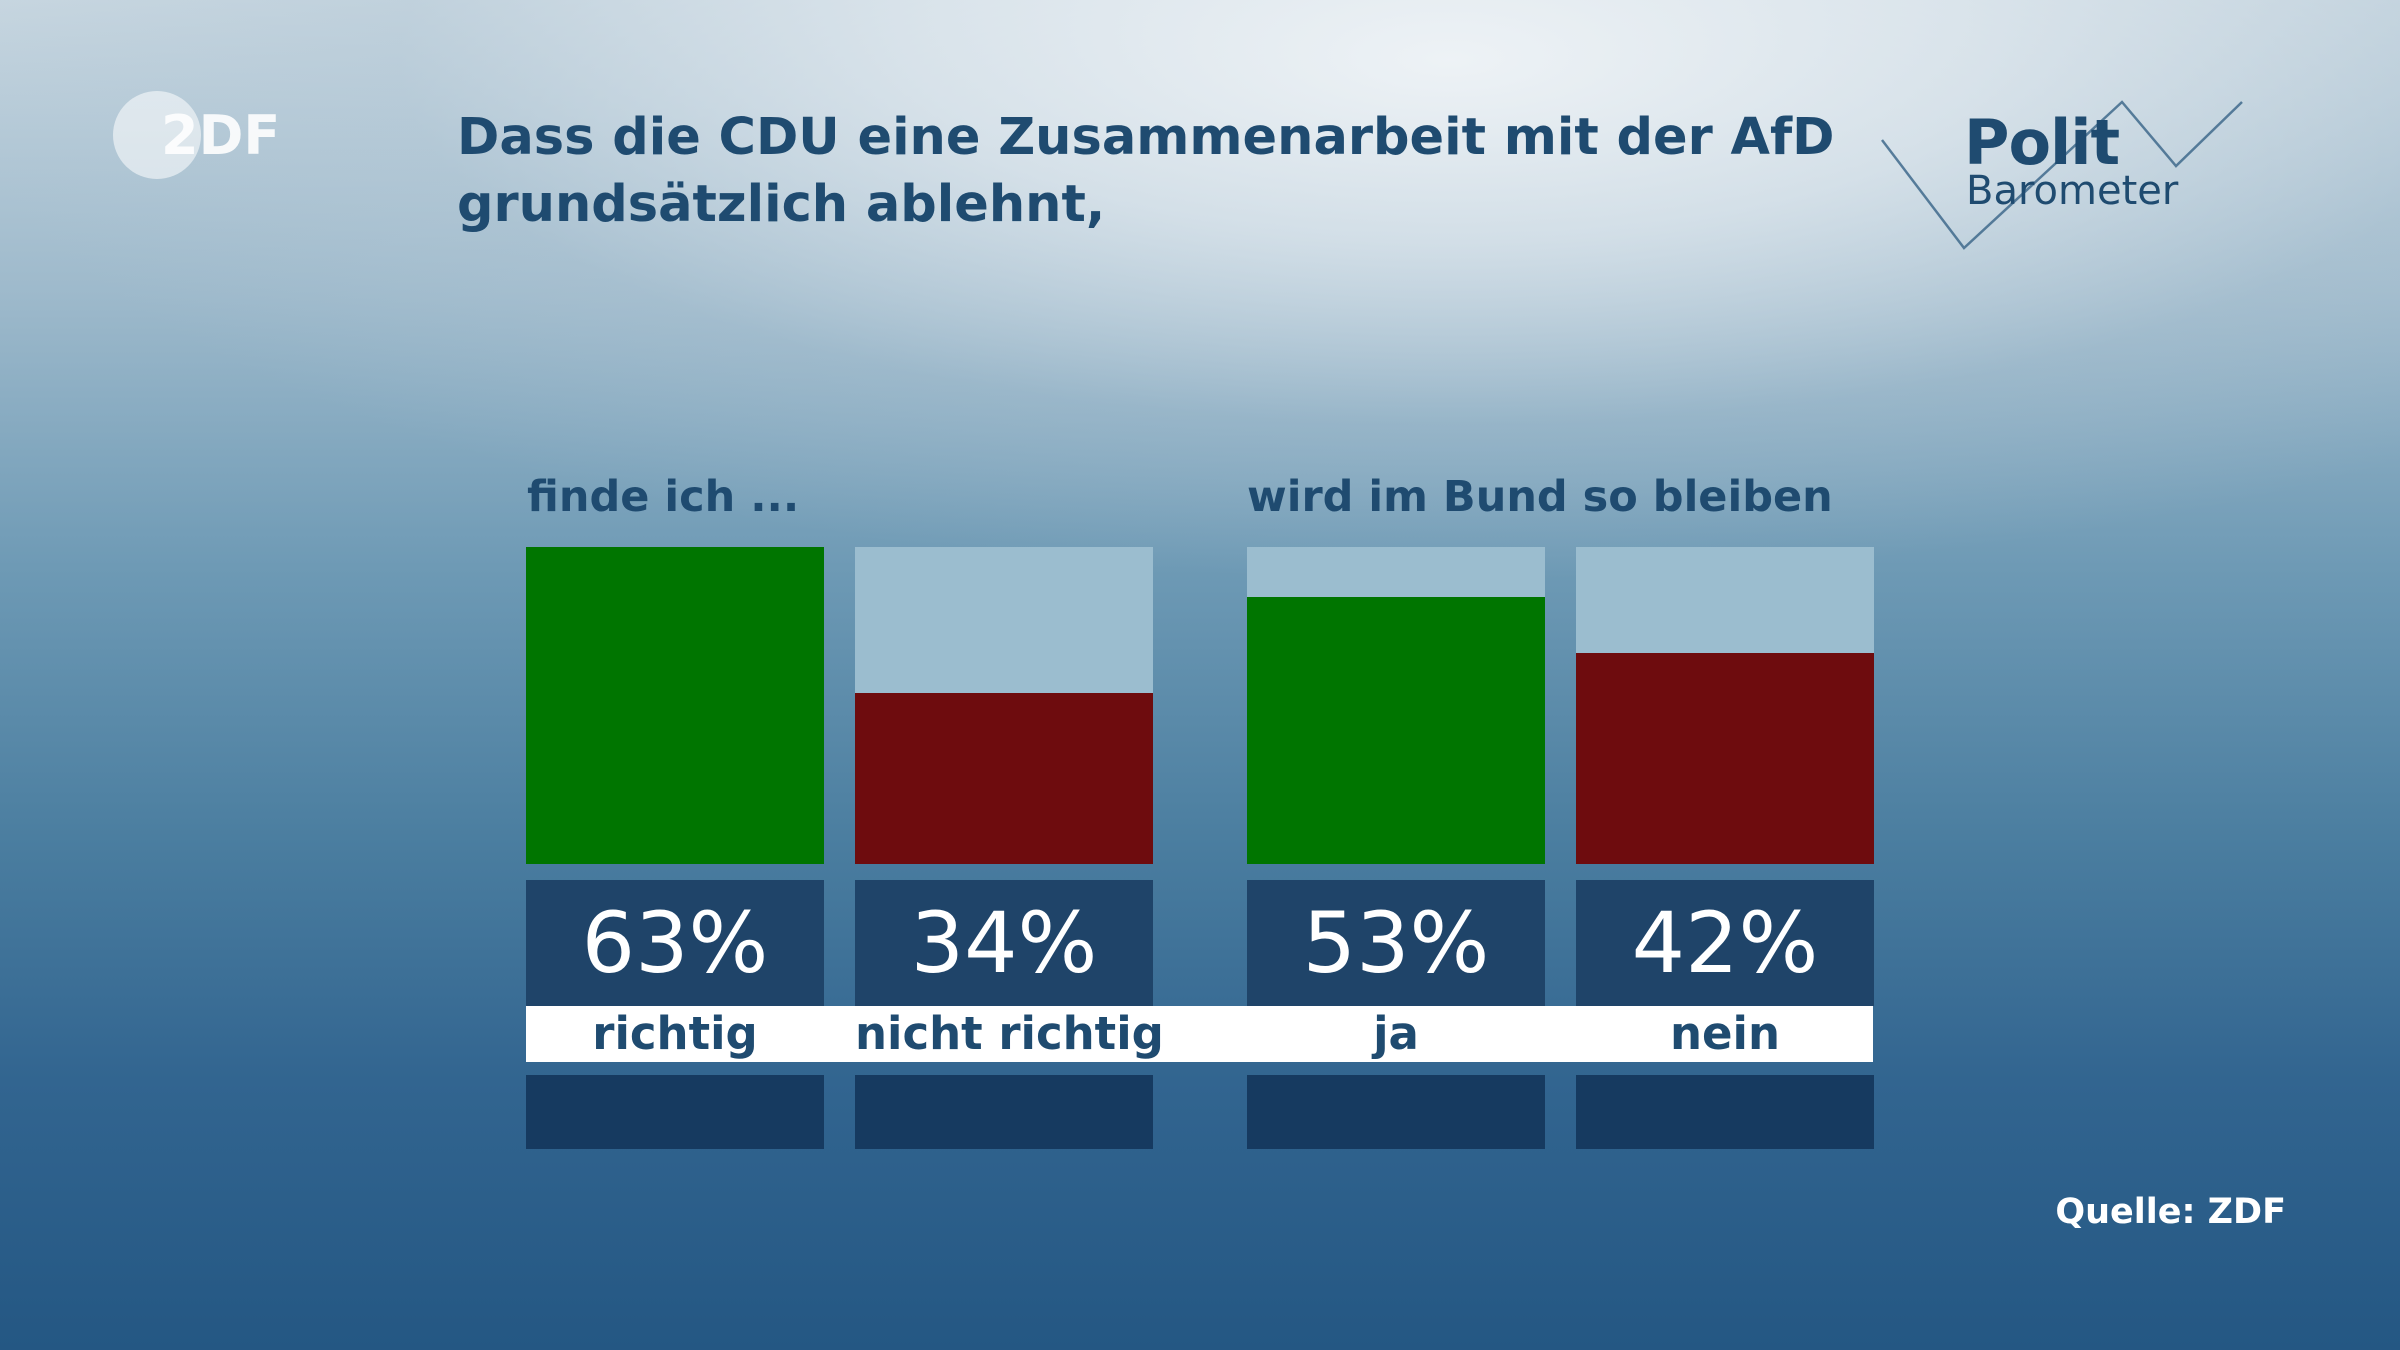  Describe the element at coordinates (2072, 191) in the screenshot. I see `barometer-text: Barometer` at that location.